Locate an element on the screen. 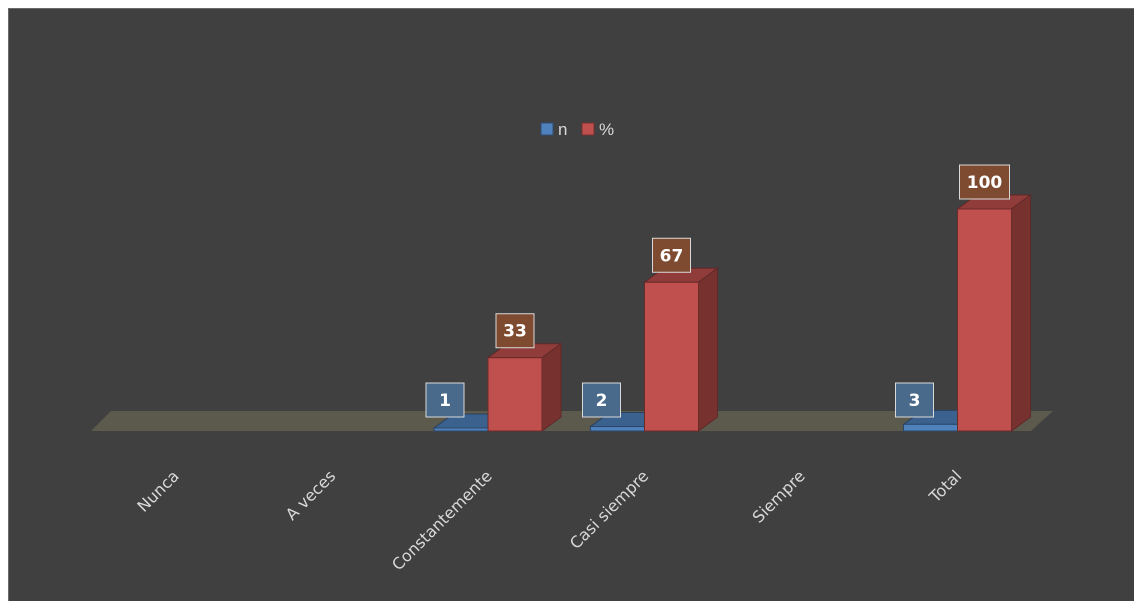 This screenshot has height=602, width=1134. category-label: Constantemente is located at coordinates (442, 520).